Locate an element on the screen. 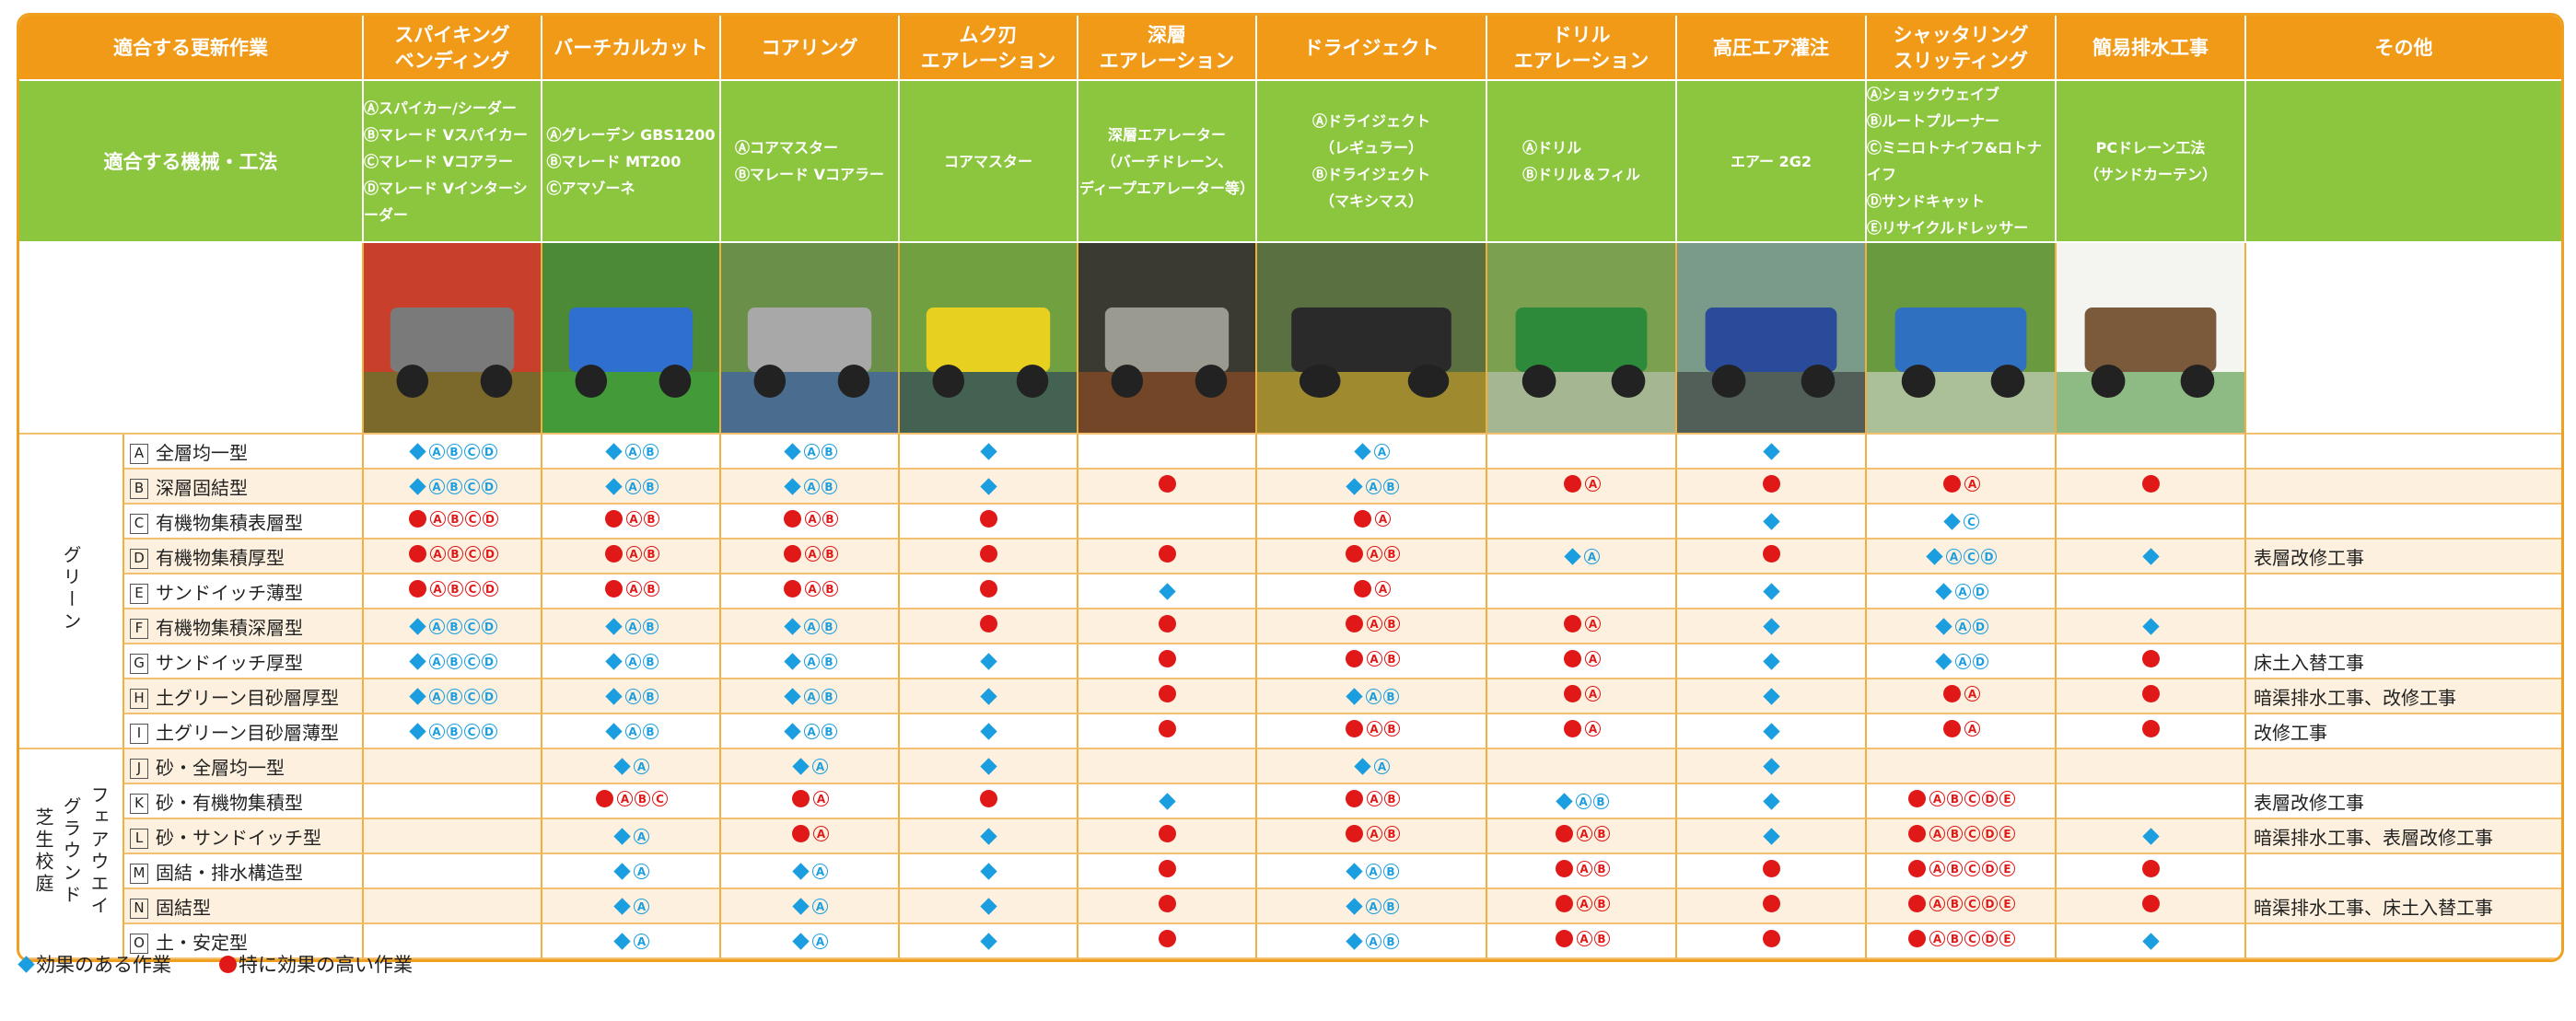 Image resolution: width=2576 pixels, height=1021 pixels. machine-list: Ⓐグレーデン GBS1200 Ⓑマレード MT200 Ⓒアマゾーネ is located at coordinates (631, 162).